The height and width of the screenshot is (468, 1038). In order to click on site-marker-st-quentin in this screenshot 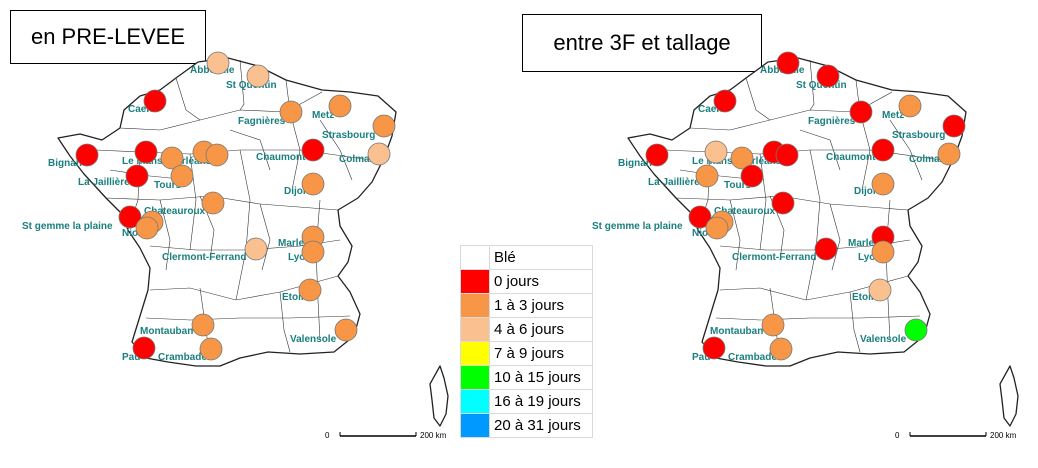, I will do `click(828, 76)`.